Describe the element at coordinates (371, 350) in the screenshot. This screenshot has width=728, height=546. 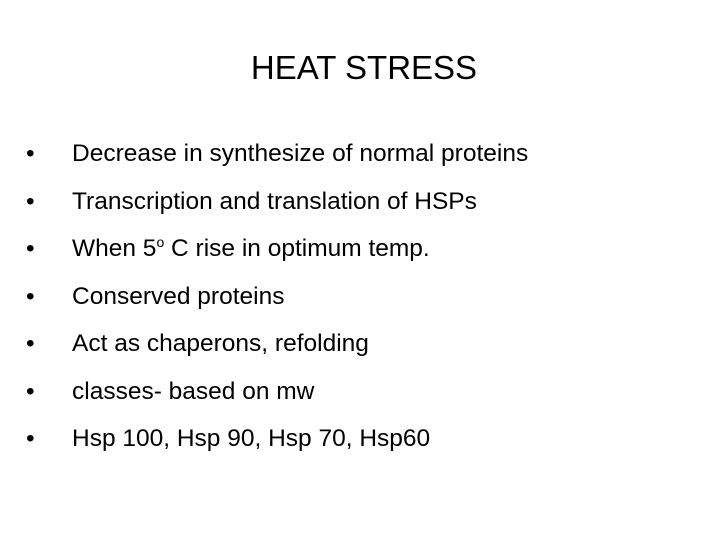
I see `bullet-item: • Act as chaperons, refolding` at that location.